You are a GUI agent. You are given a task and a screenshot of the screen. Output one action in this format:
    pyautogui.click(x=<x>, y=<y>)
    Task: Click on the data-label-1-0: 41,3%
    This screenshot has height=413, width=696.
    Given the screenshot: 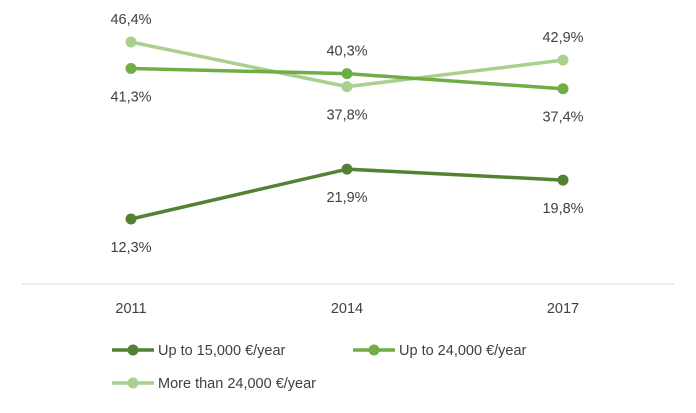 What is the action you would take?
    pyautogui.click(x=130, y=97)
    